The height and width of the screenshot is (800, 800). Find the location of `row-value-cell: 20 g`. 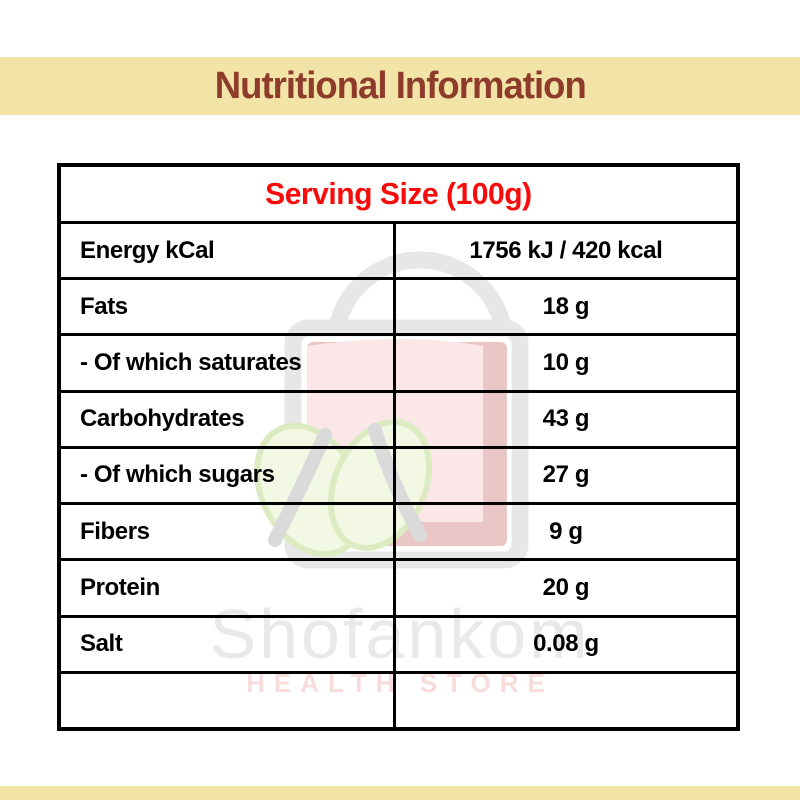

row-value-cell: 20 g is located at coordinates (566, 587).